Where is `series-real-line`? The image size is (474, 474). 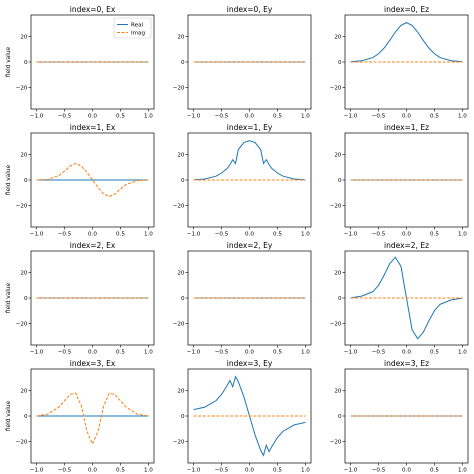 series-real-line is located at coordinates (406, 42).